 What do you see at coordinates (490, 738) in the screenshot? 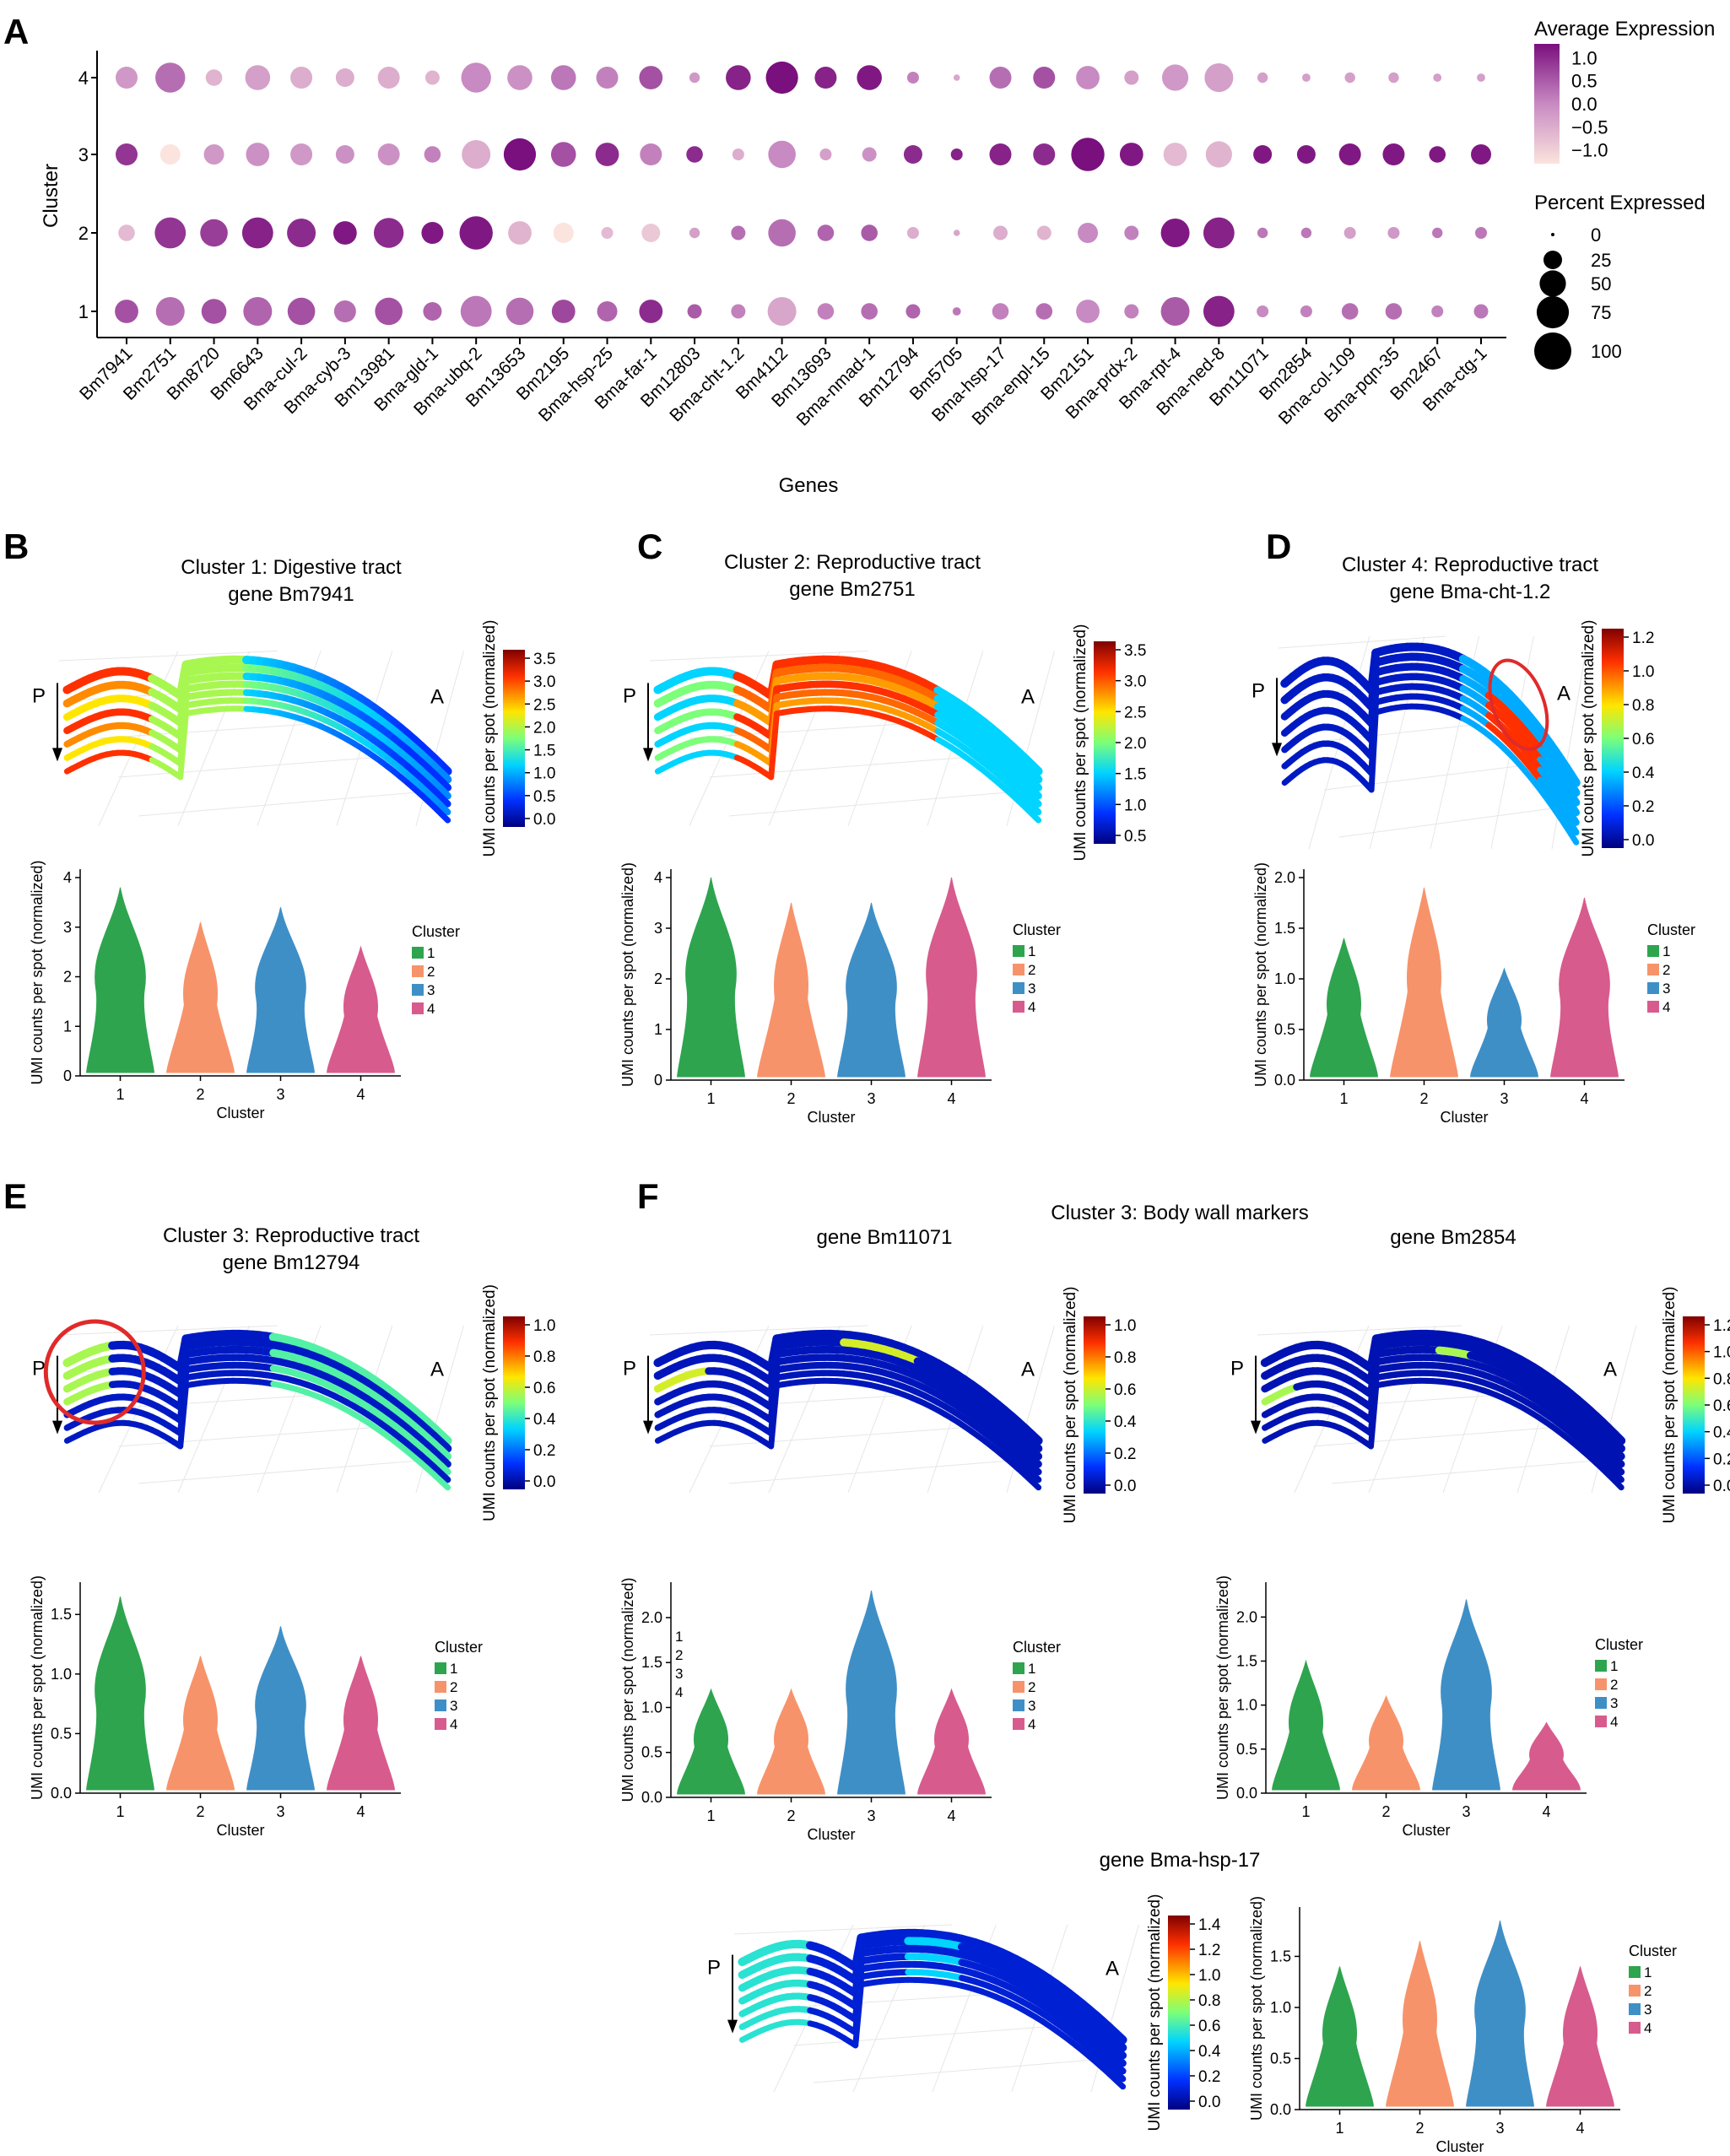
I see `colorbar-label: UMI counts per spot (normalized)` at bounding box center [490, 738].